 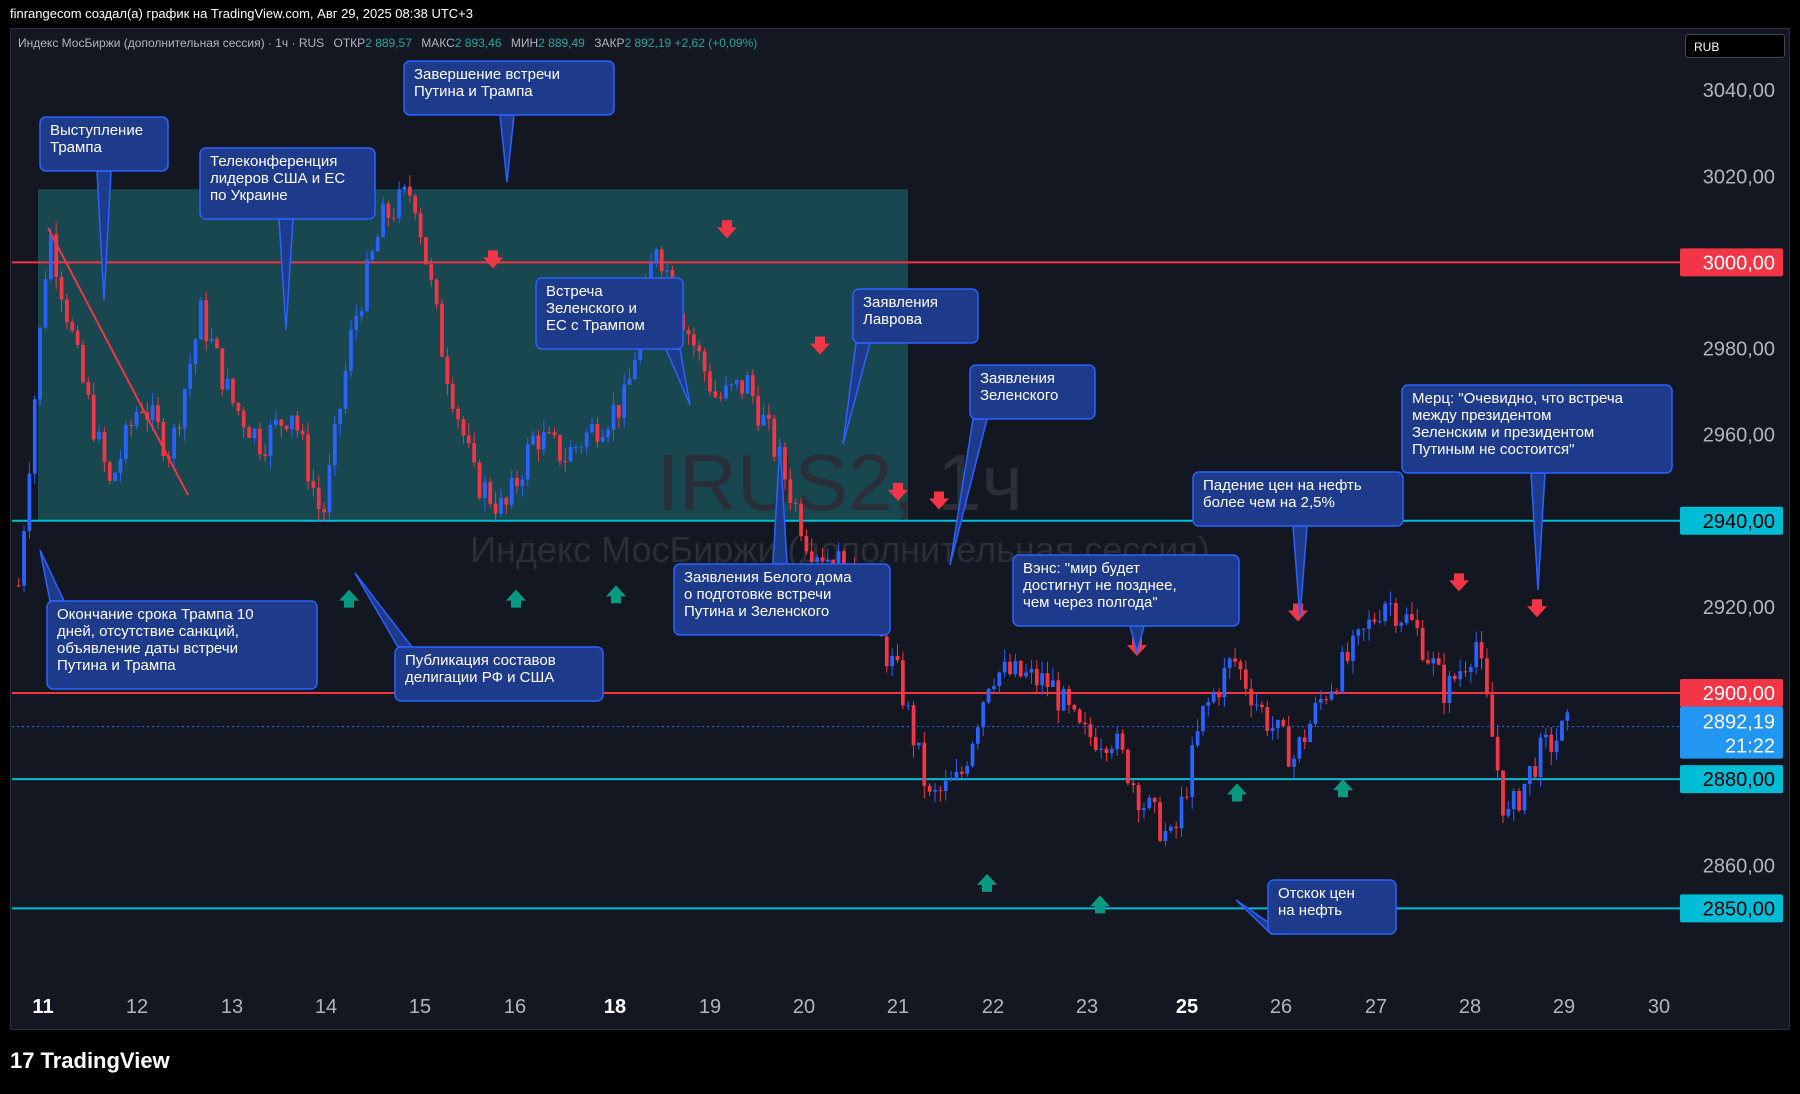 What do you see at coordinates (710, 1007) in the screenshot?
I see `x-tick-label: 19` at bounding box center [710, 1007].